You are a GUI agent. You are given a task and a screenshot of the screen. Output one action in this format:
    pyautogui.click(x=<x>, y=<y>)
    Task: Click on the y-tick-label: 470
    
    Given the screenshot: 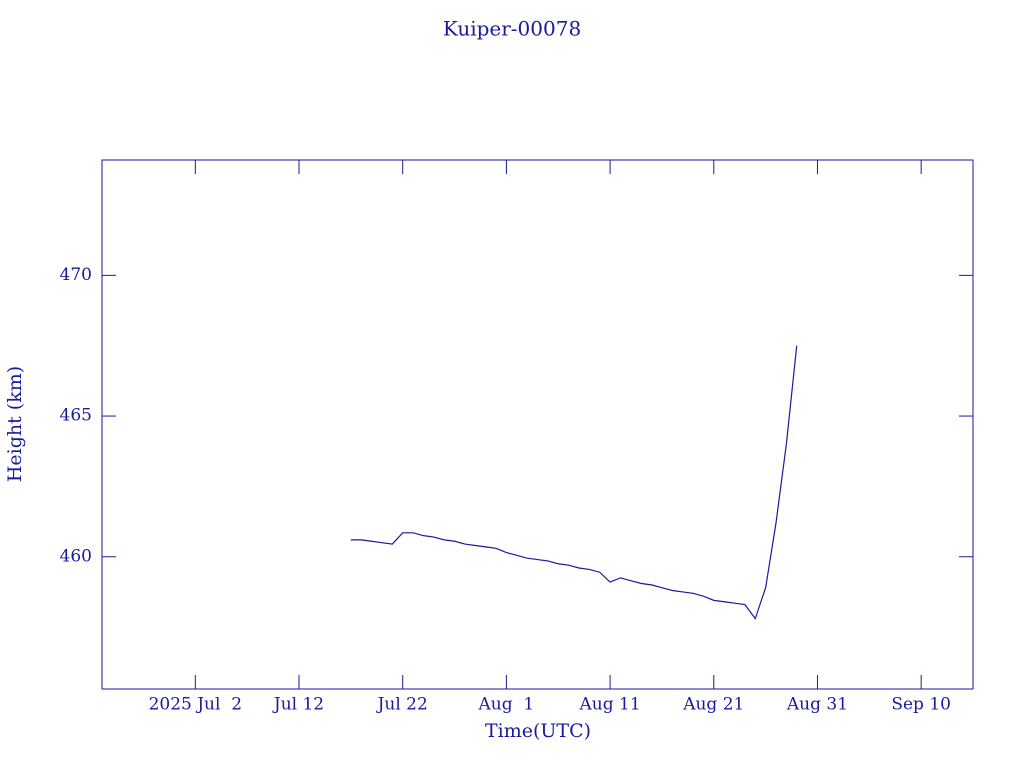 What is the action you would take?
    pyautogui.click(x=76, y=275)
    